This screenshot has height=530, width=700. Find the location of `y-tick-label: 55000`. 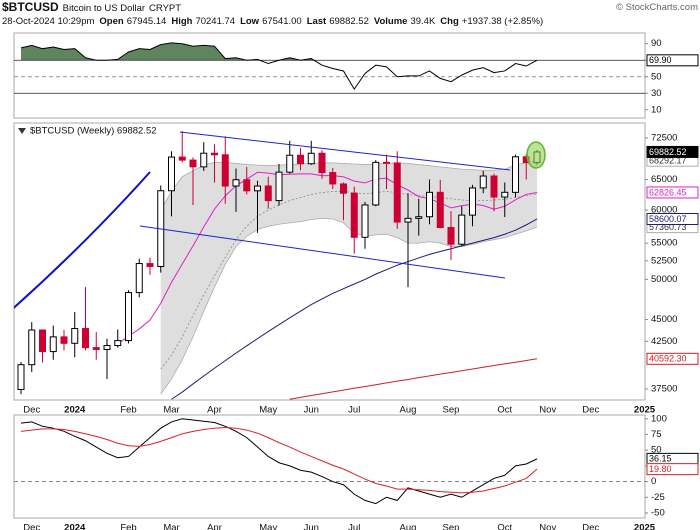

y-tick-label: 55000 is located at coordinates (664, 243).